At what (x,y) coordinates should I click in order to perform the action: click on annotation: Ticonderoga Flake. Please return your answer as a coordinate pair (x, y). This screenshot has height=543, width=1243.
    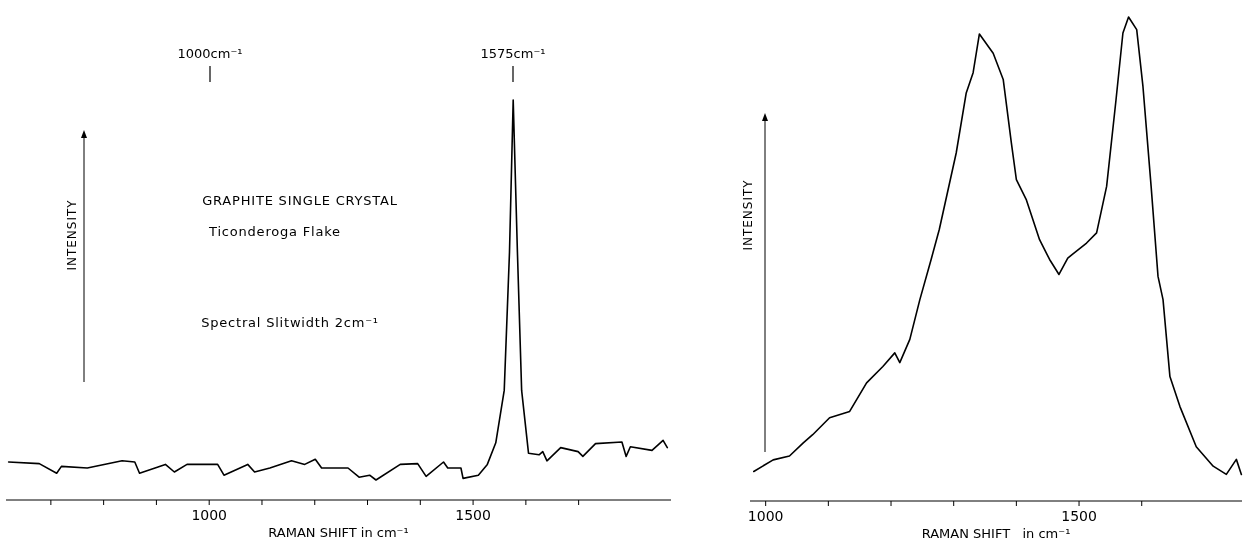
    Looking at the image, I should click on (274, 231).